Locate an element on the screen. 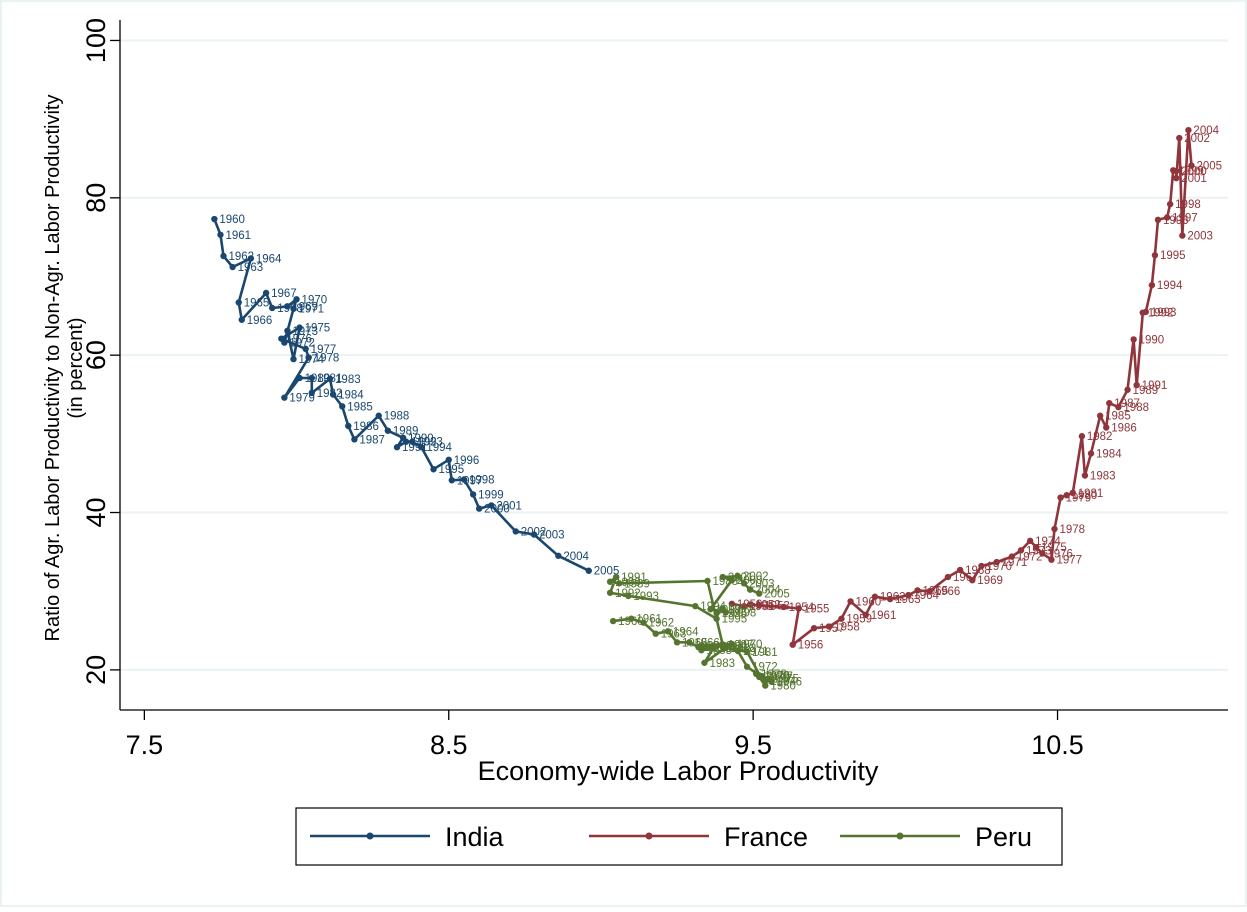 Image resolution: width=1247 pixels, height=912 pixels. data-label-peru-1995: 1995 is located at coordinates (735, 620).